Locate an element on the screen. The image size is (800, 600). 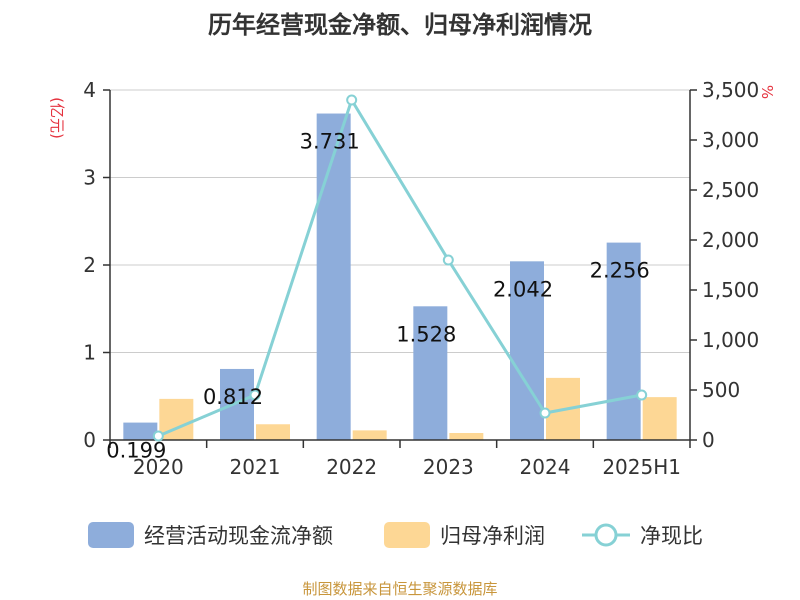
right-y-axis-ticks: 0 500 1,000 1,500 2,000 2,500 3,000 3,500 is located at coordinates (724, 265).